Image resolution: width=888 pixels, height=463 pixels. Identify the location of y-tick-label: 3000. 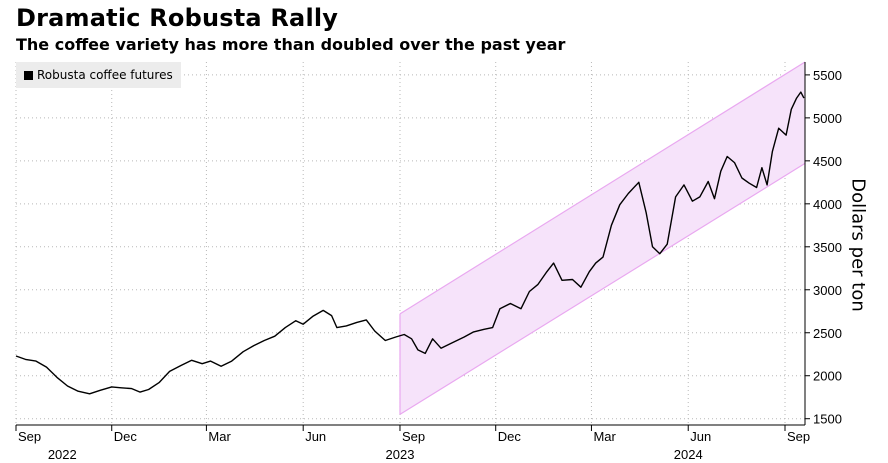
(827, 290).